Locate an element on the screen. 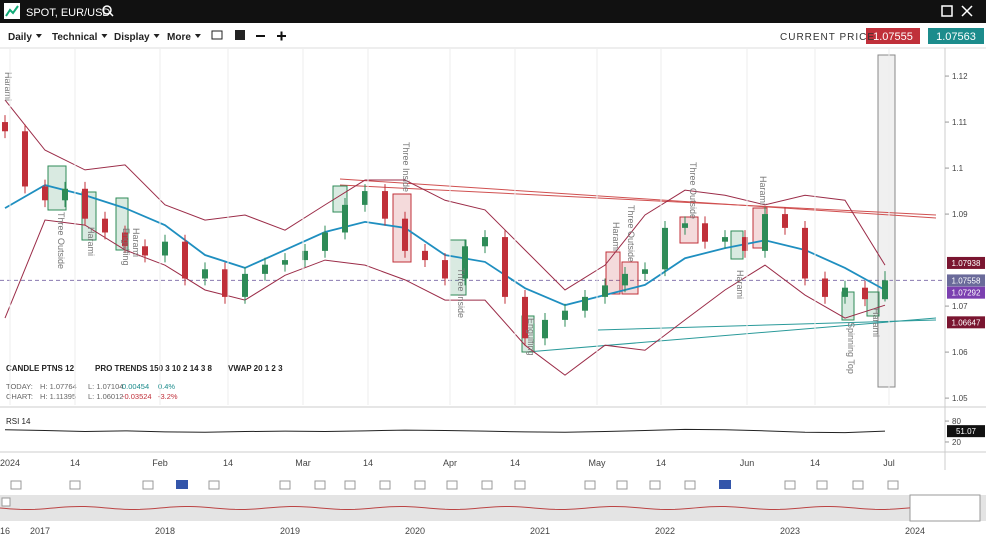  stat: 0.00454 is located at coordinates (135, 386).